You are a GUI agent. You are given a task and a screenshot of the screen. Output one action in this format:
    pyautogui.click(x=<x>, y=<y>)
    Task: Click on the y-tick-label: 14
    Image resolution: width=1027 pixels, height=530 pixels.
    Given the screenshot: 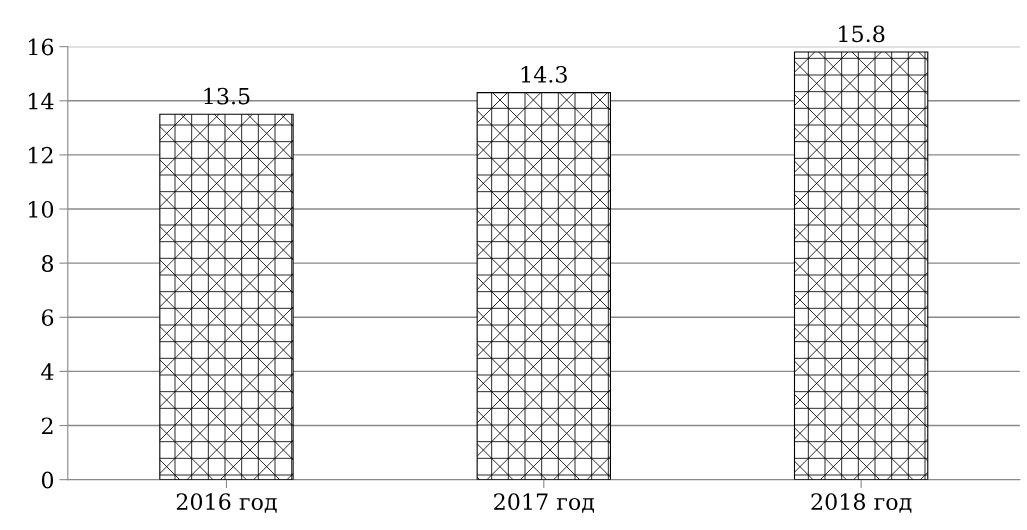 What is the action you would take?
    pyautogui.click(x=41, y=101)
    